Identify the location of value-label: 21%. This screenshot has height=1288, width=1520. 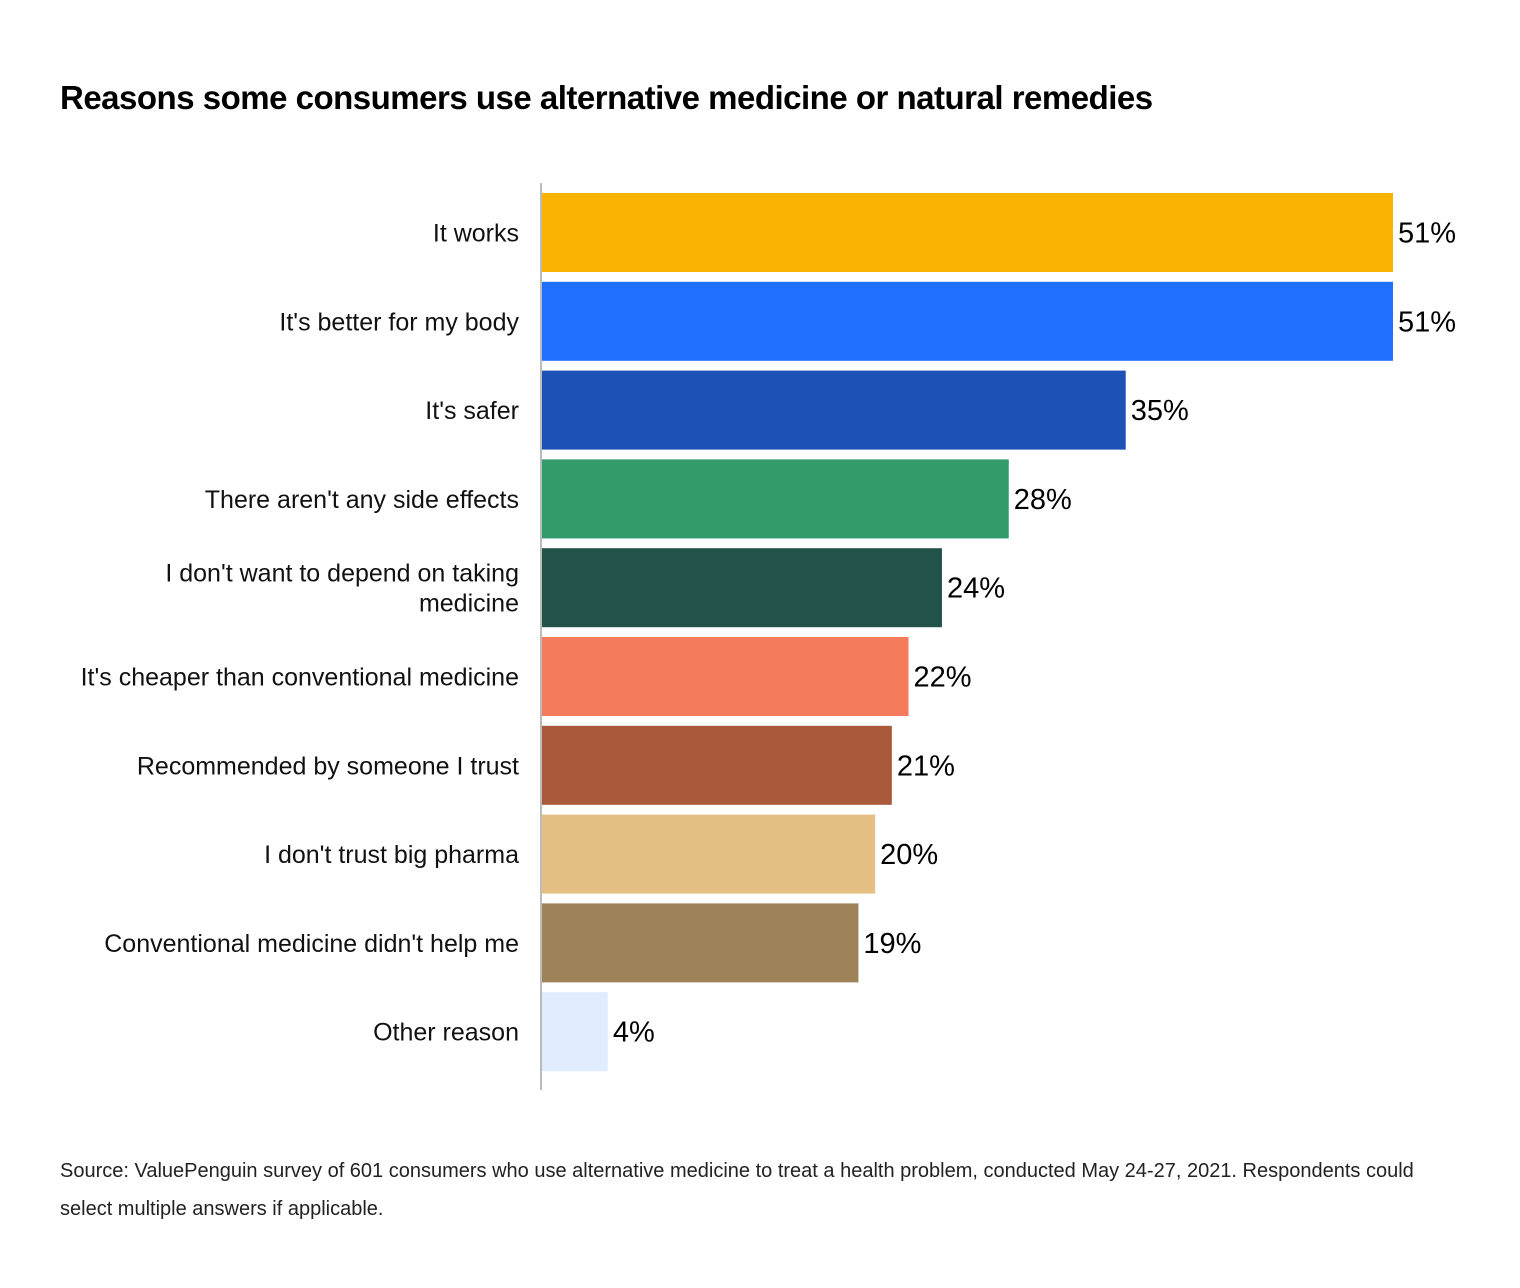
(926, 766).